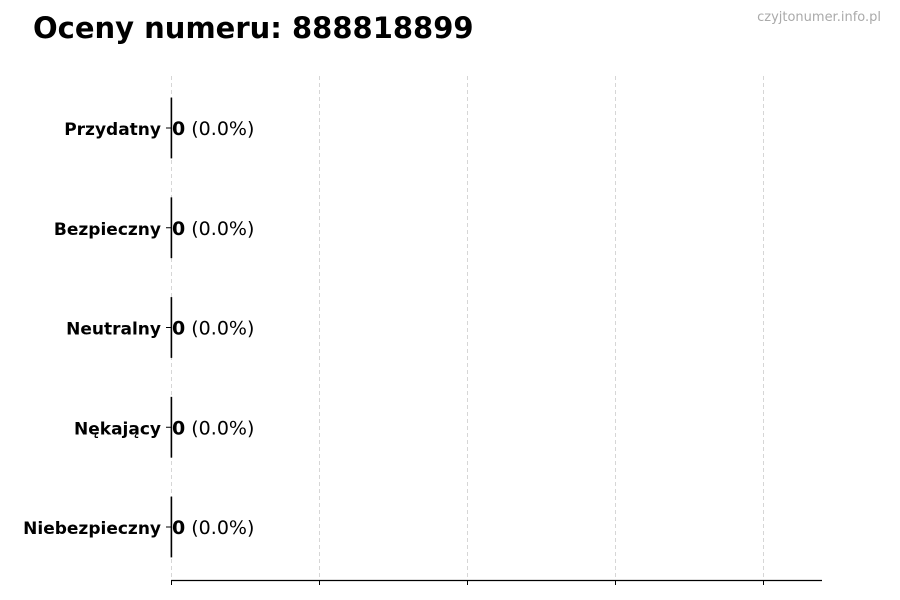  I want to click on watermark: czyjtonumer.info.pl, so click(819, 17).